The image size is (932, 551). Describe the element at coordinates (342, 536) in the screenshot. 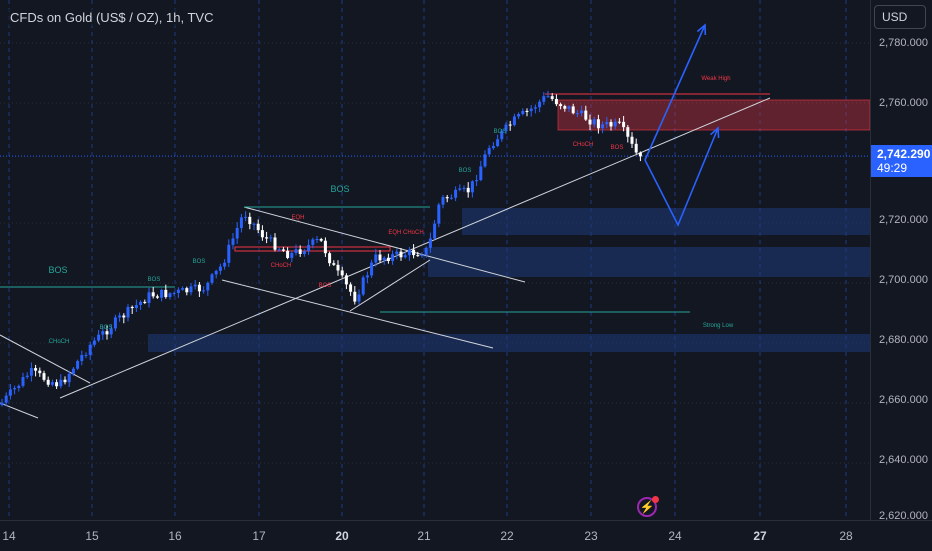

I see `date-label-20: 20` at that location.